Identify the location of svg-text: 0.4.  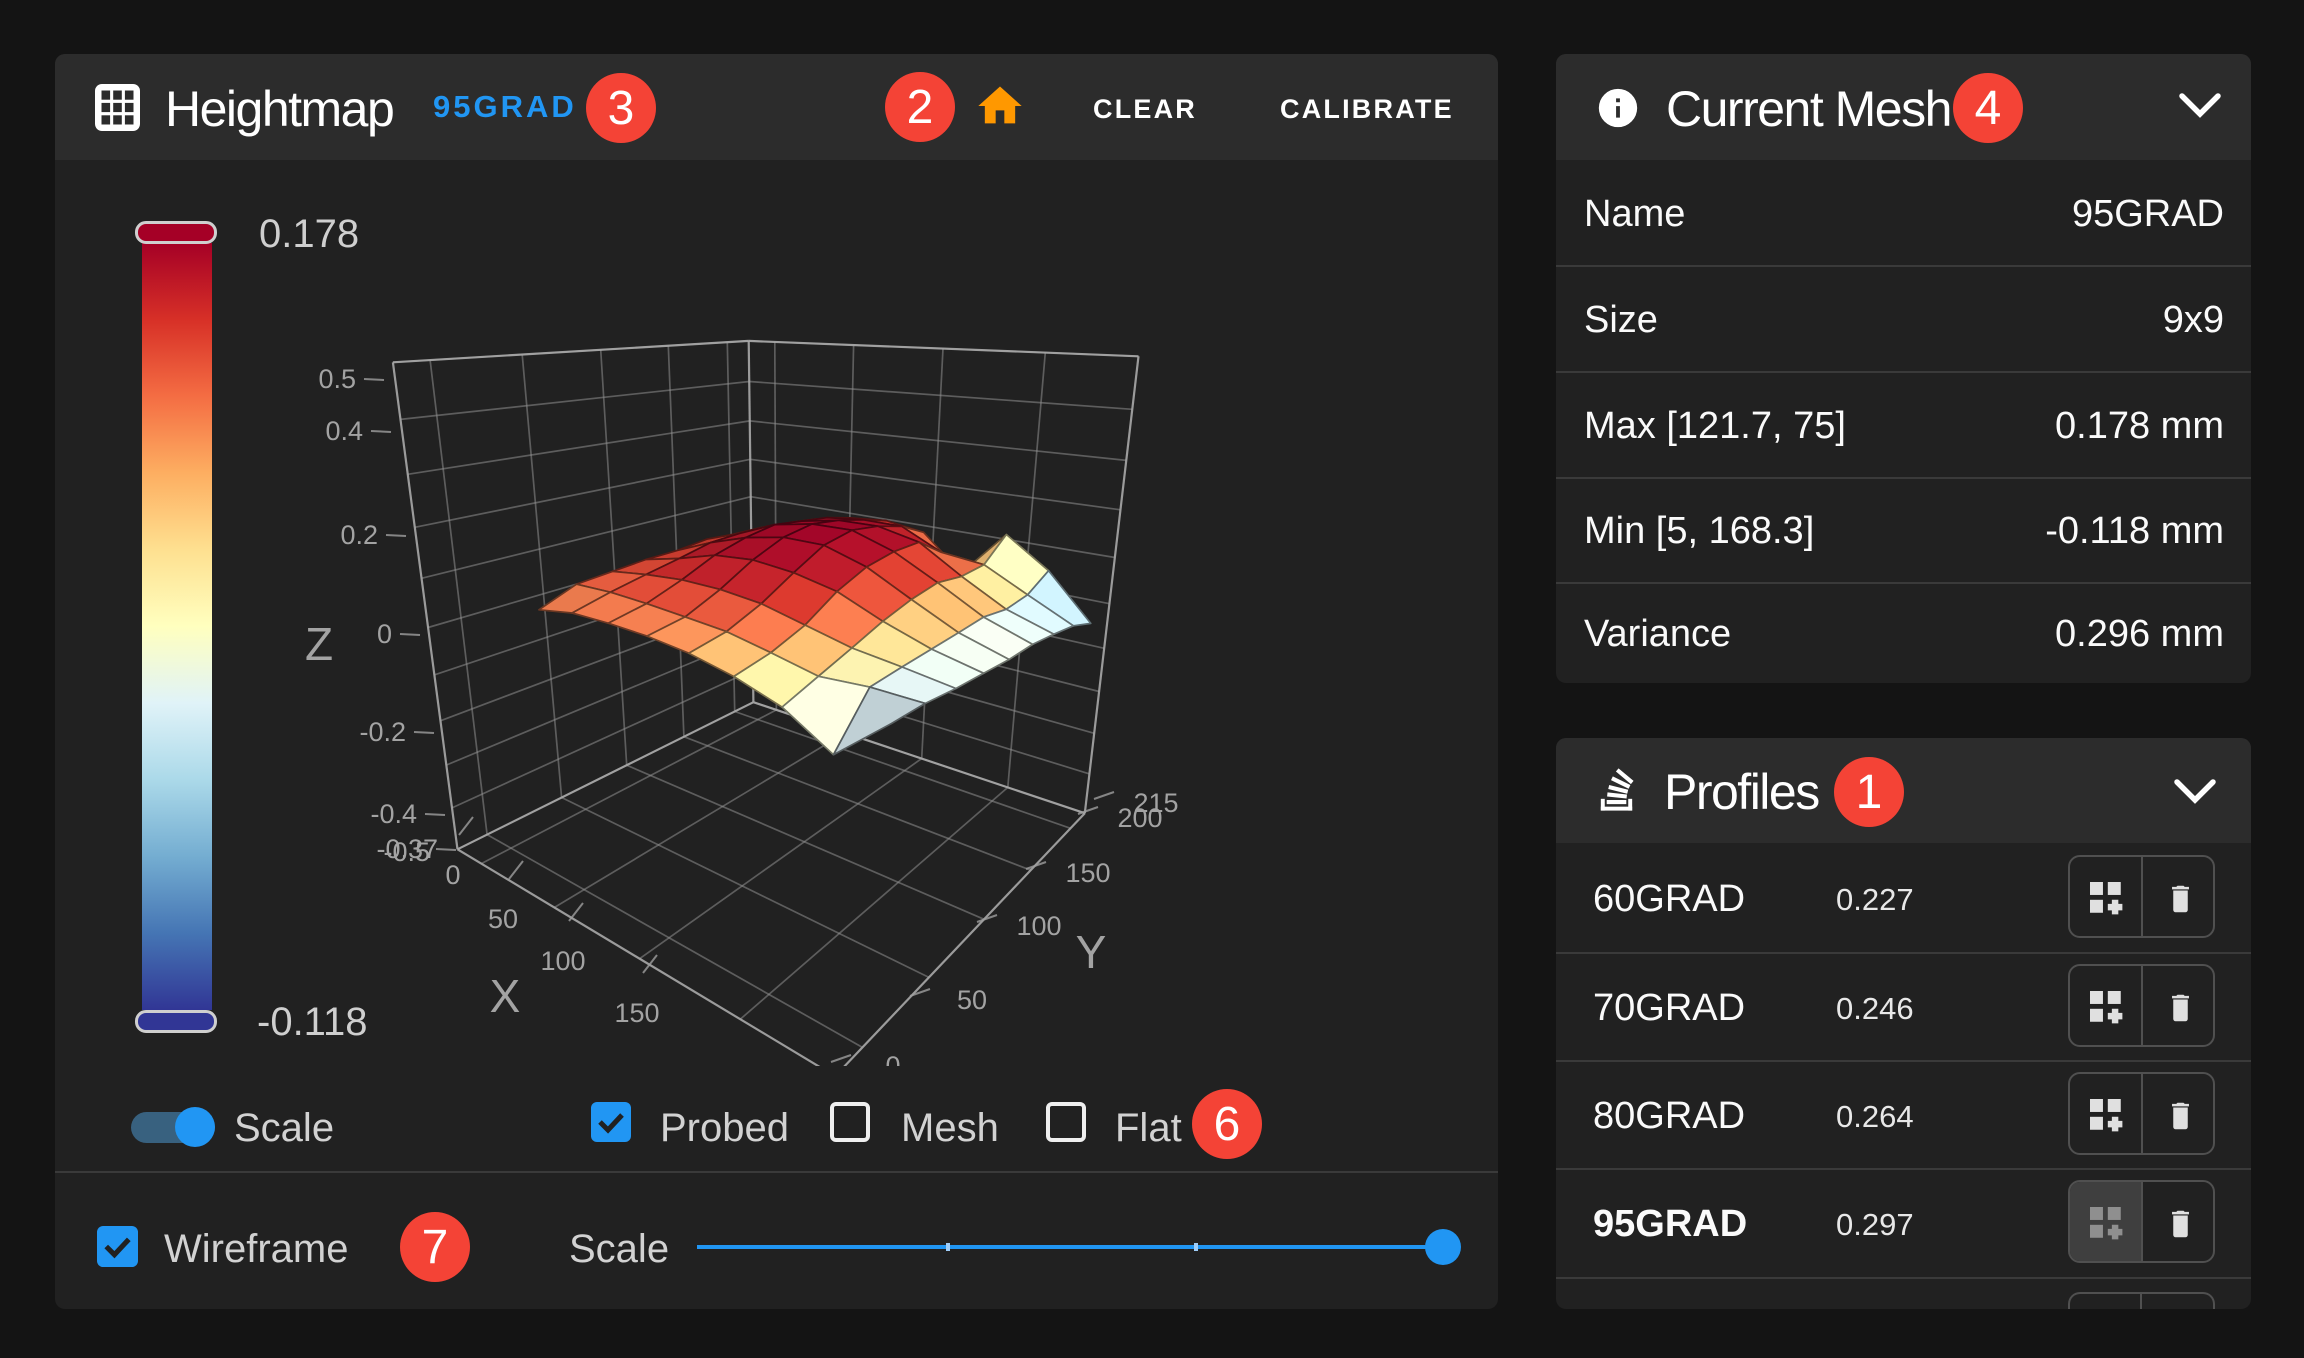
(344, 431).